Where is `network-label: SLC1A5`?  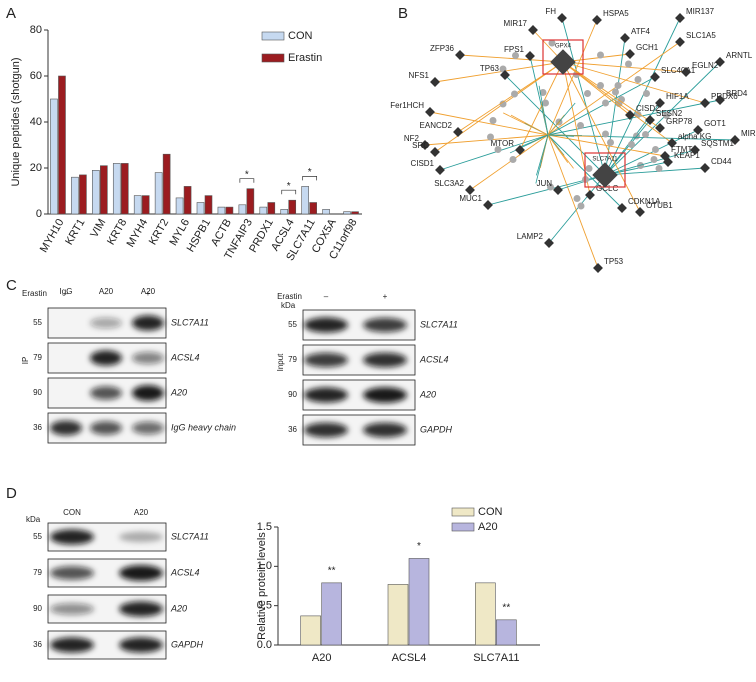 network-label: SLC1A5 is located at coordinates (701, 35).